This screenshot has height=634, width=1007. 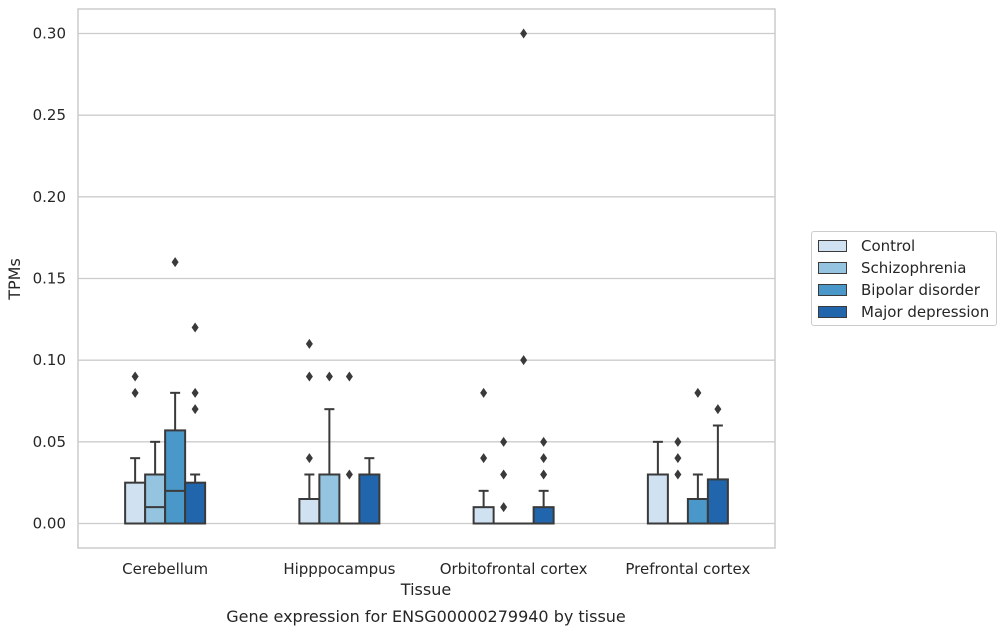 What do you see at coordinates (687, 569) in the screenshot?
I see `x-tick-label: Prefrontal cortex` at bounding box center [687, 569].